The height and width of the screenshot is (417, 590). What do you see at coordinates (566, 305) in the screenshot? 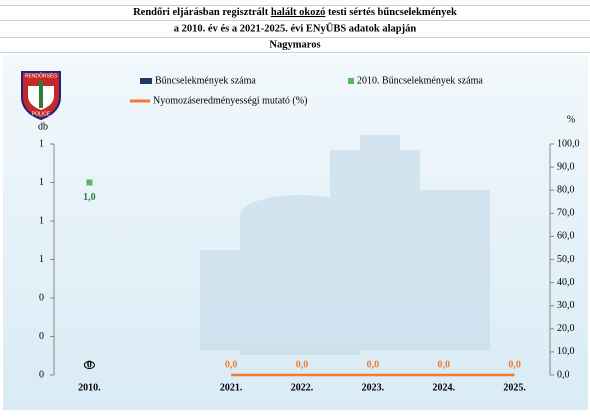
I see `y2-tick-label: 30,0` at bounding box center [566, 305].